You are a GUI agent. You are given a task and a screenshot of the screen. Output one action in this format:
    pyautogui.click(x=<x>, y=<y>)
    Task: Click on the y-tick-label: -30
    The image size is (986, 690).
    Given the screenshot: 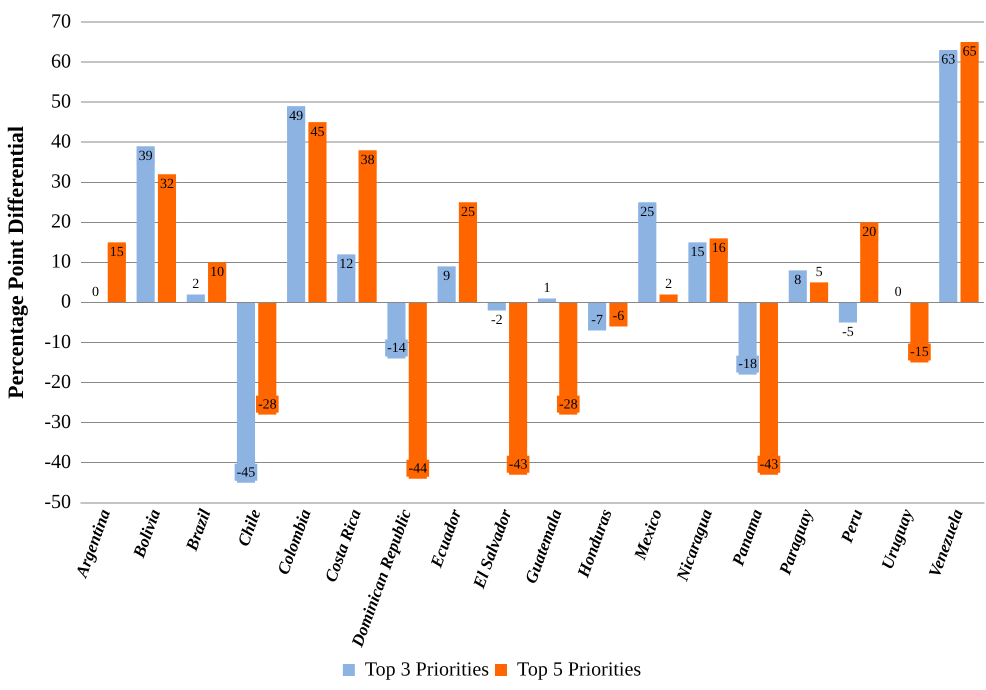 What is the action you would take?
    pyautogui.click(x=58, y=421)
    